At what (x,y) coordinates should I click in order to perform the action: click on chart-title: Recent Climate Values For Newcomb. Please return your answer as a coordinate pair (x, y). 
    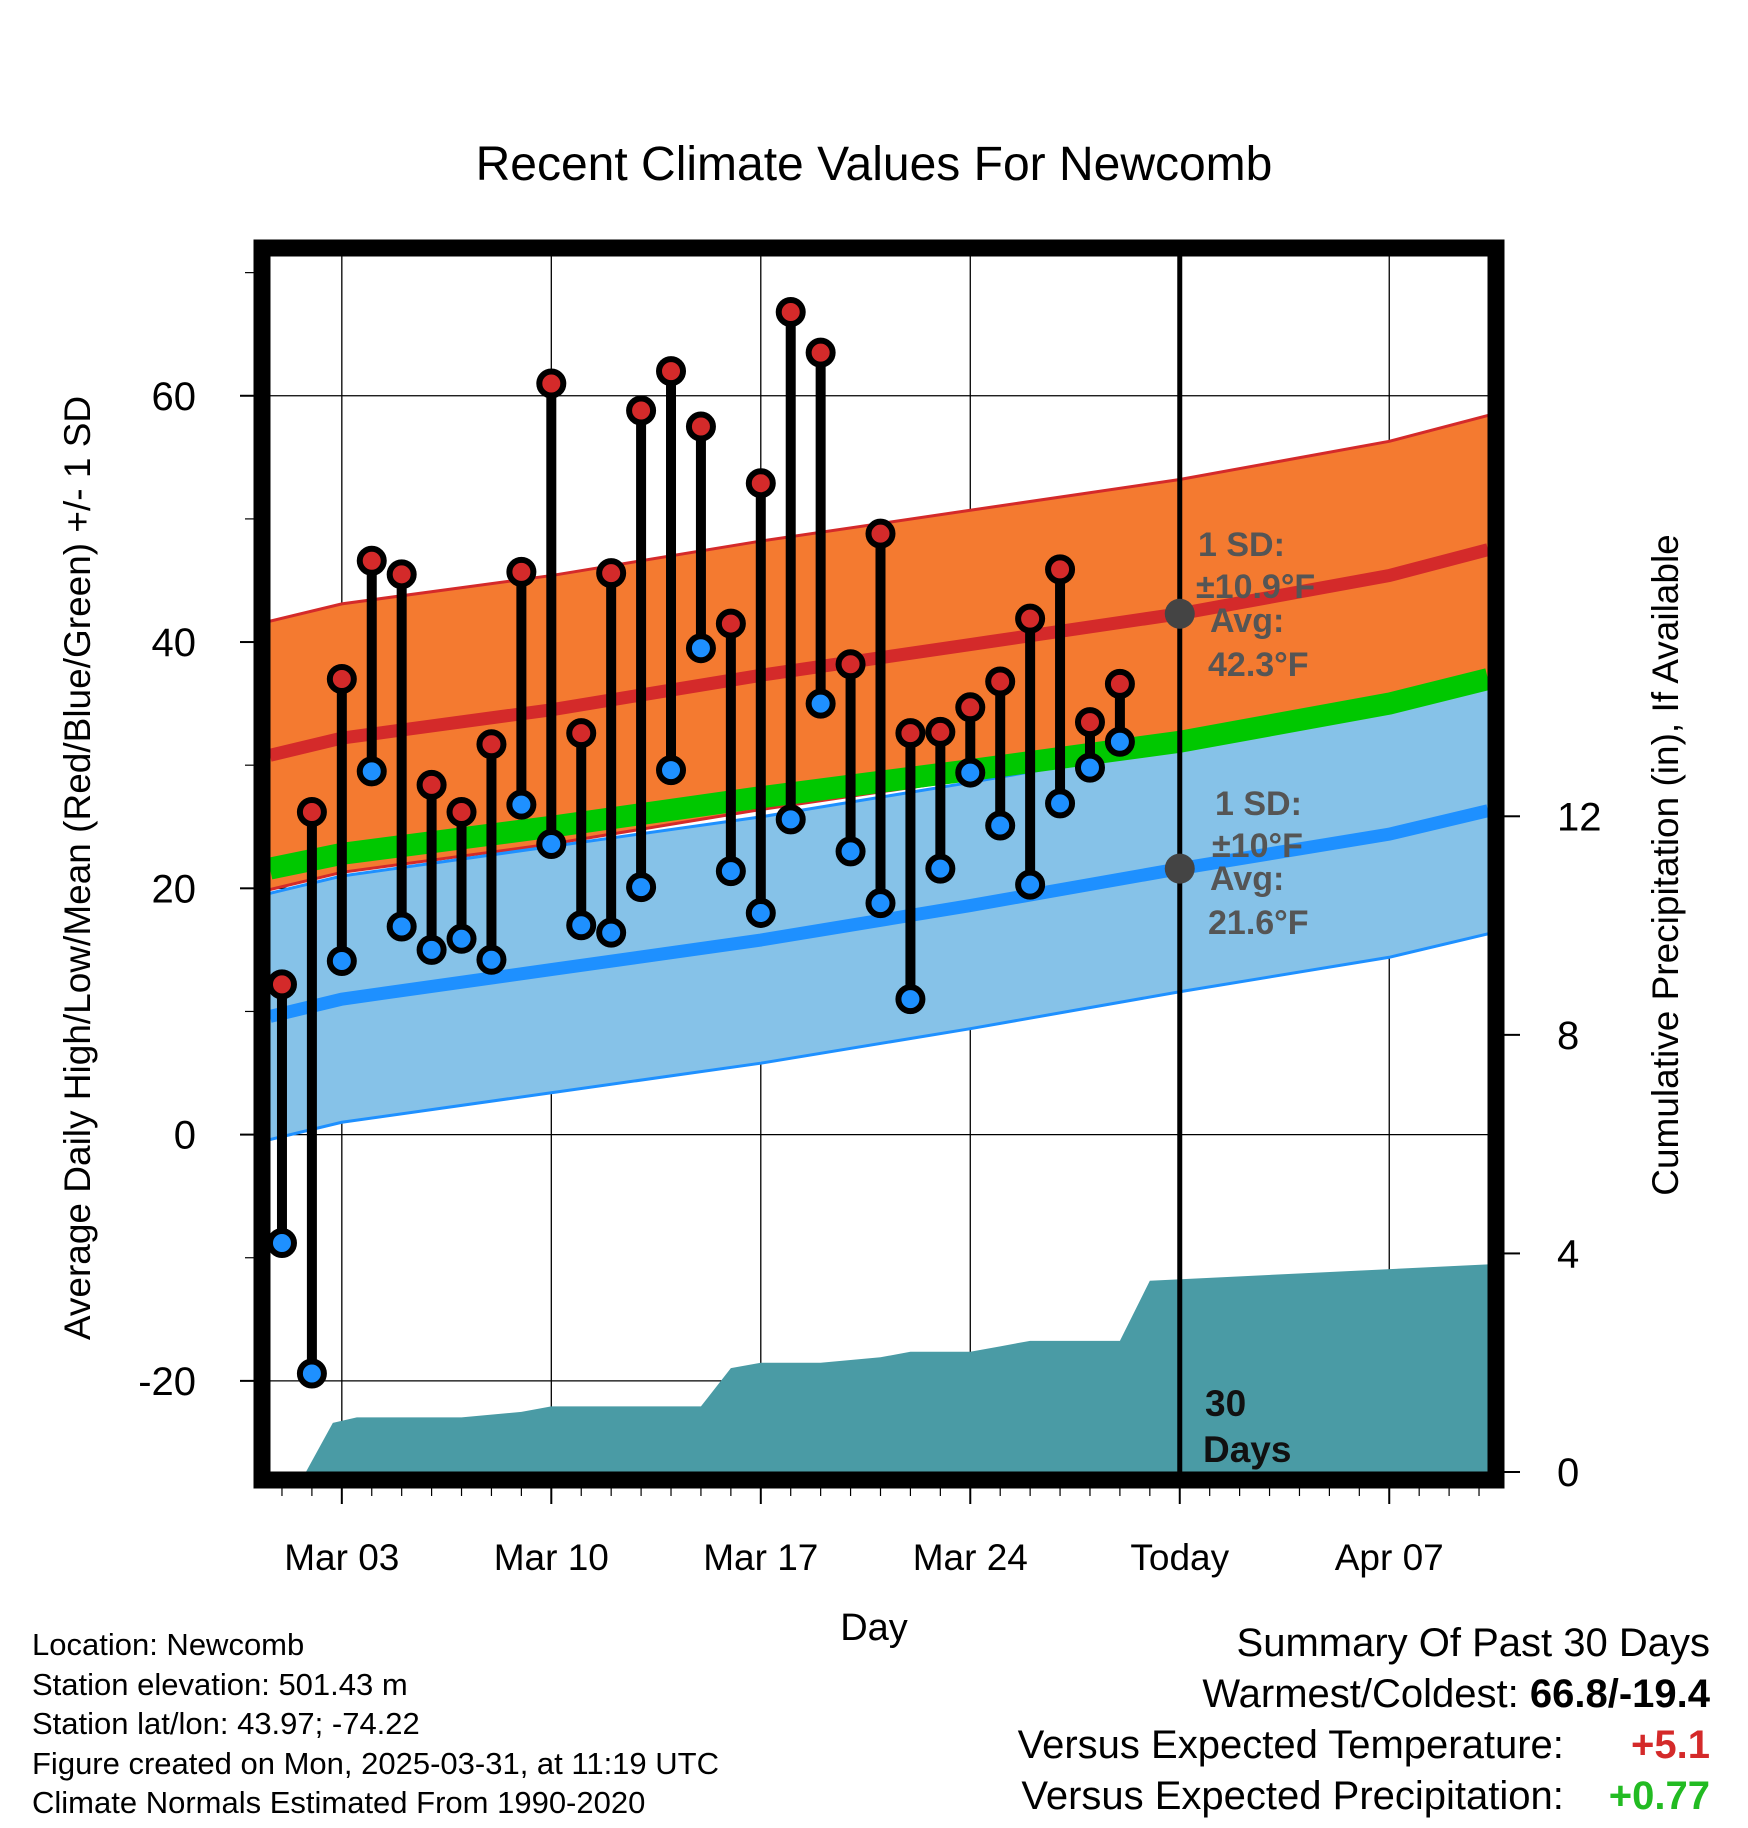
    Looking at the image, I should click on (874, 164).